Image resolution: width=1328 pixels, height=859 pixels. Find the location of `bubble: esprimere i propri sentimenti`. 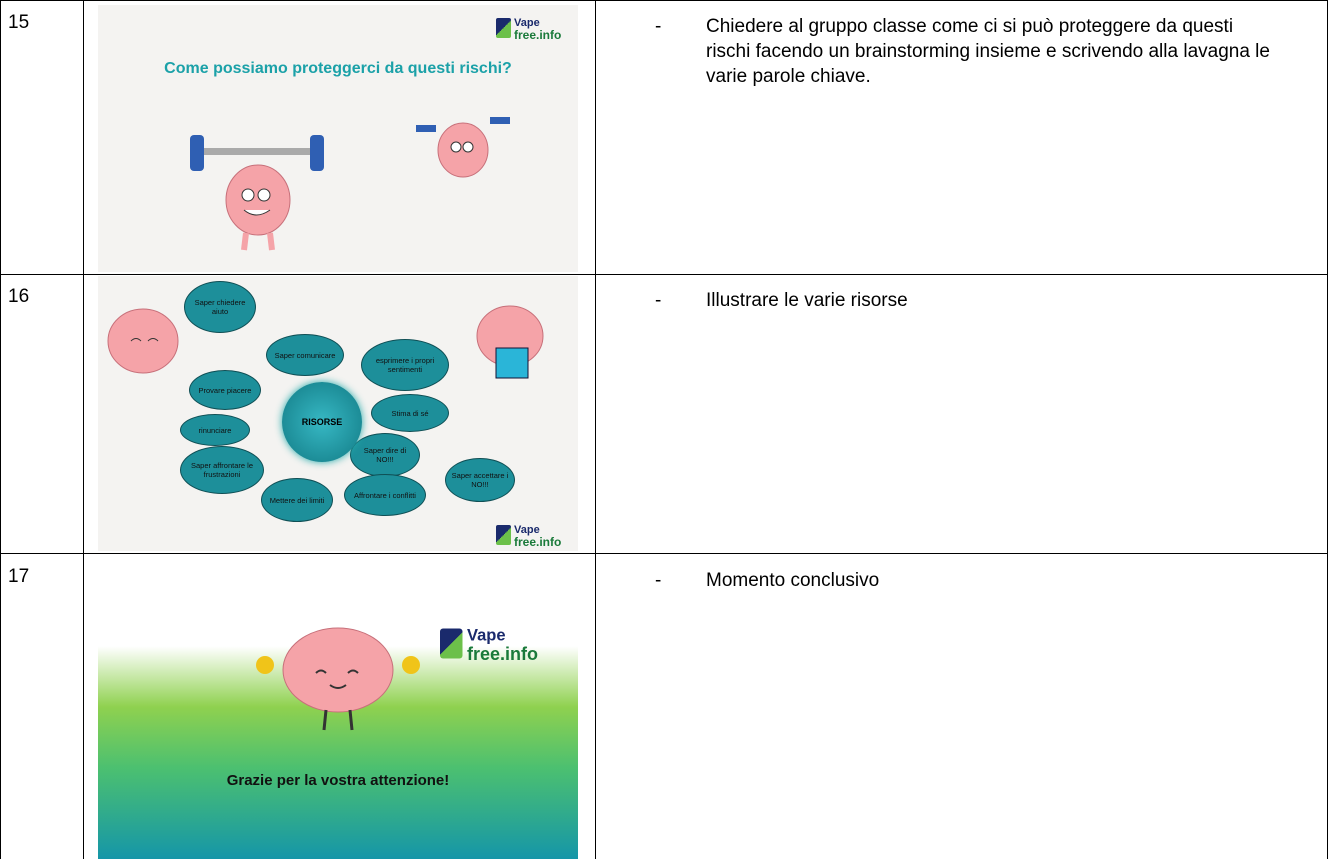

bubble: esprimere i propri sentimenti is located at coordinates (405, 365).